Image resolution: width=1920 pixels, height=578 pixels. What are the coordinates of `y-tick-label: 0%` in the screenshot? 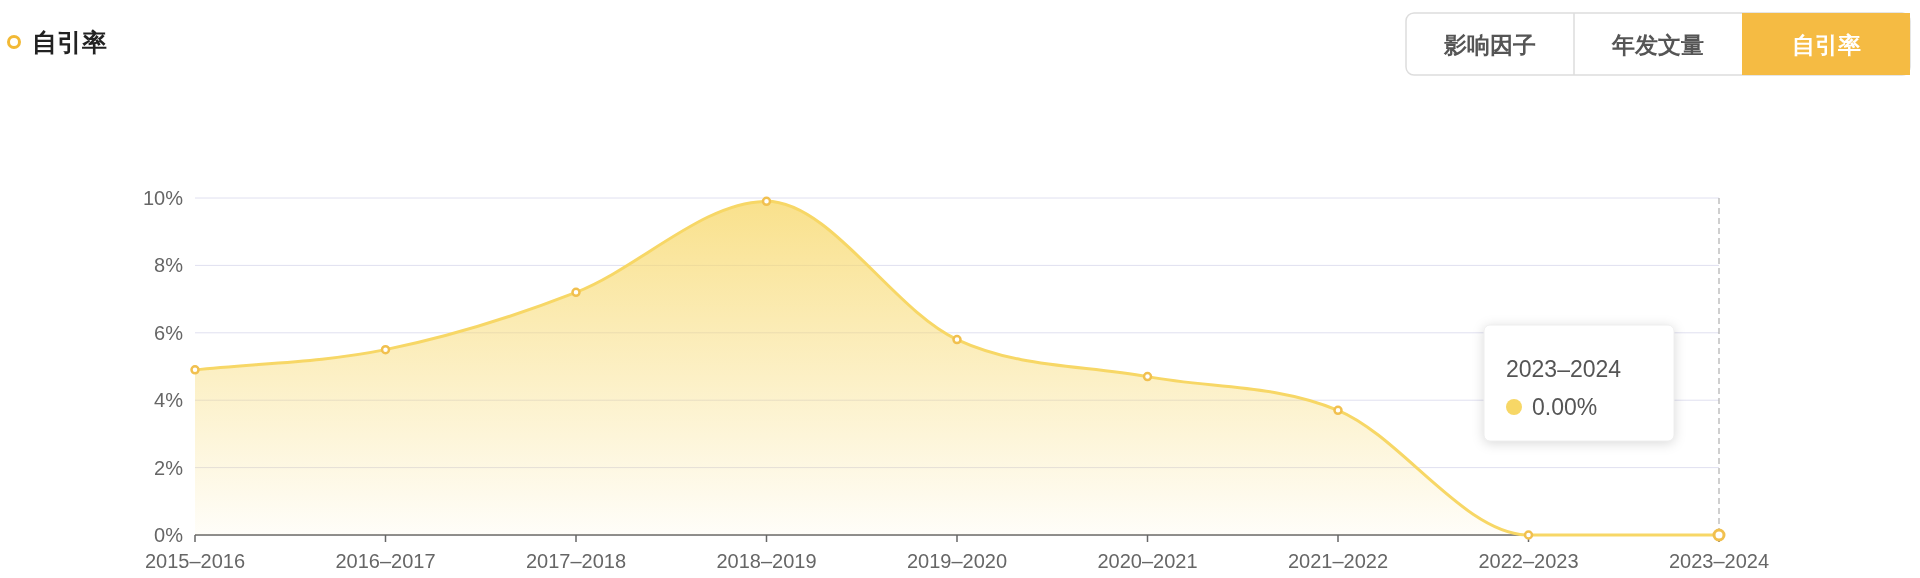 It's located at (169, 535).